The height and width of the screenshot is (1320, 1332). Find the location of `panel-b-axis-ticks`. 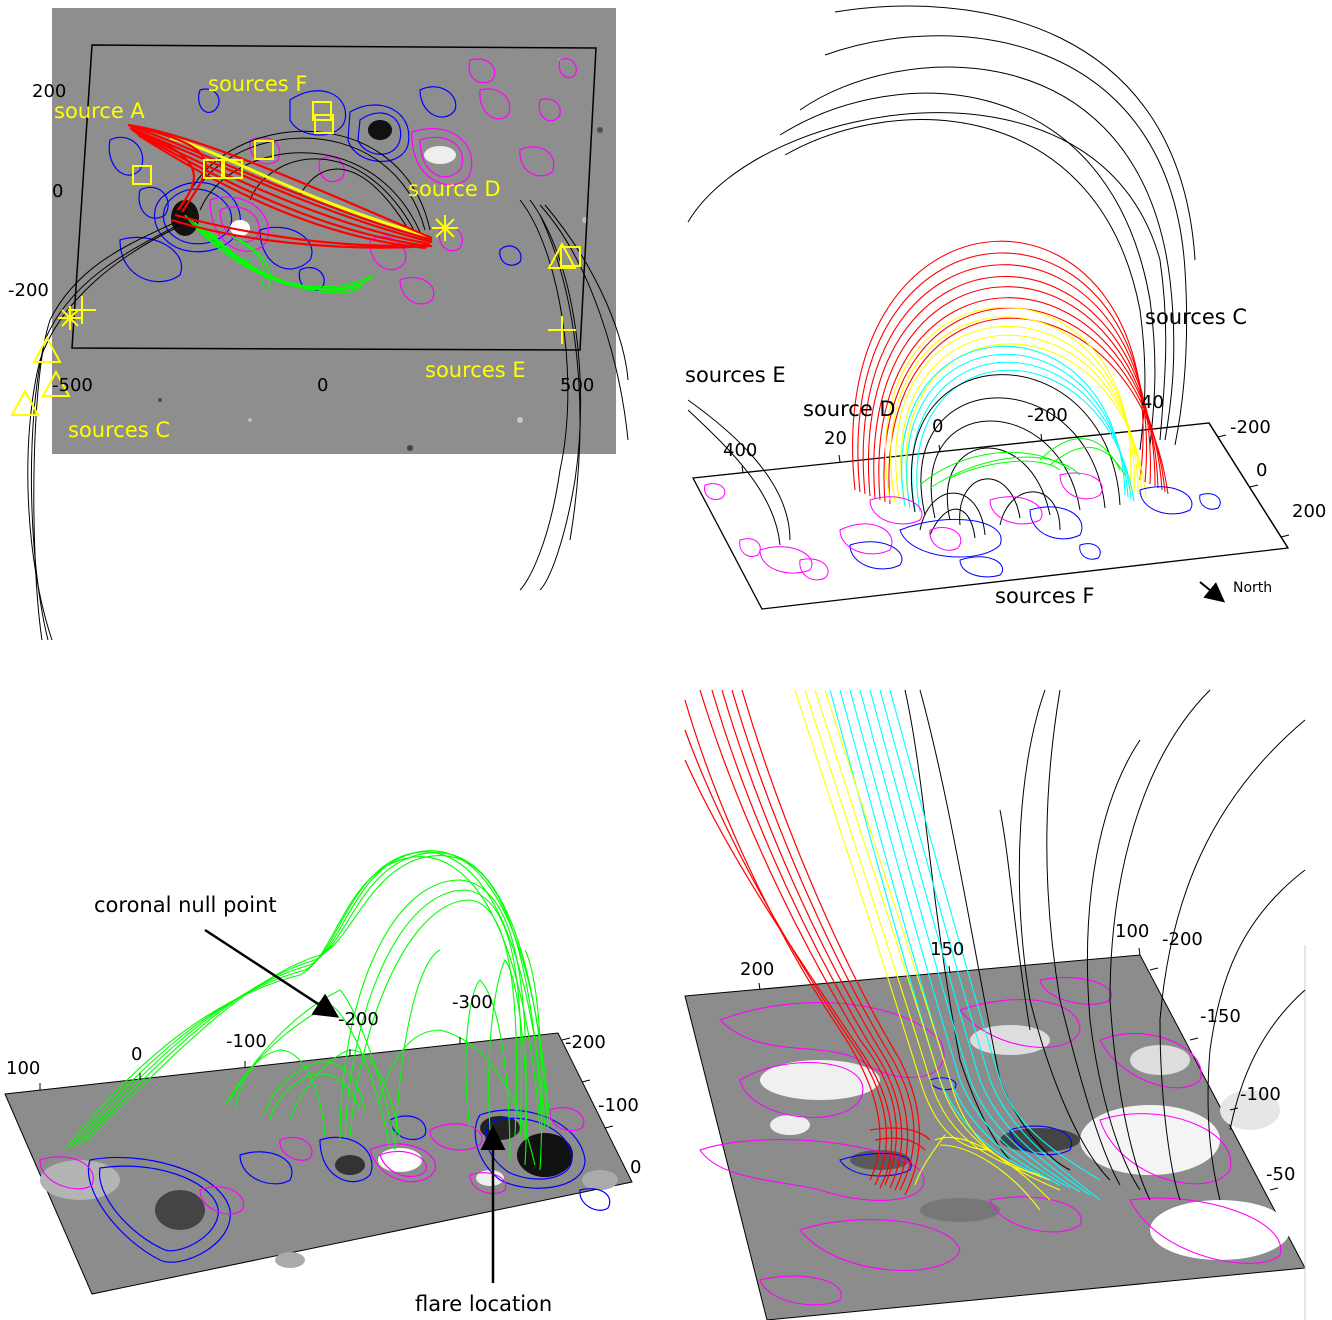

panel-b-axis-ticks is located at coordinates (1015, 479).